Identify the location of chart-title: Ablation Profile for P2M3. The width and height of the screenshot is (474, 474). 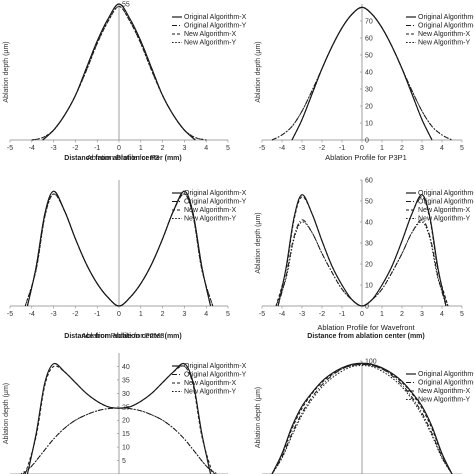
(123, 335).